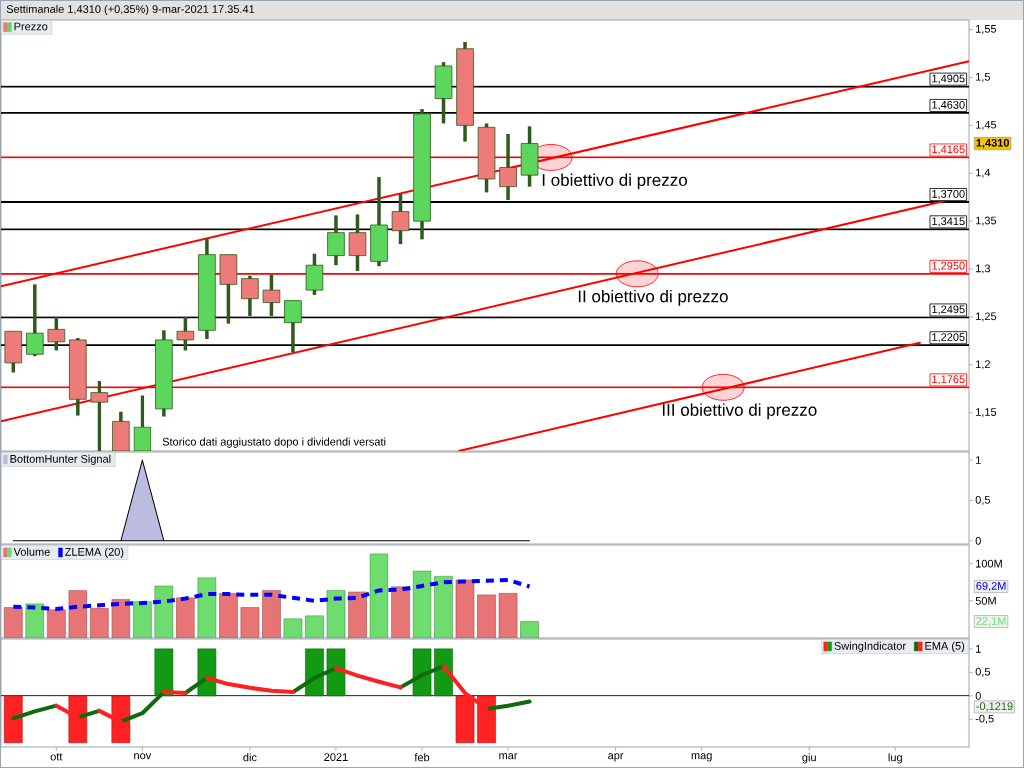  I want to click on x-tick-label: mar, so click(508, 756).